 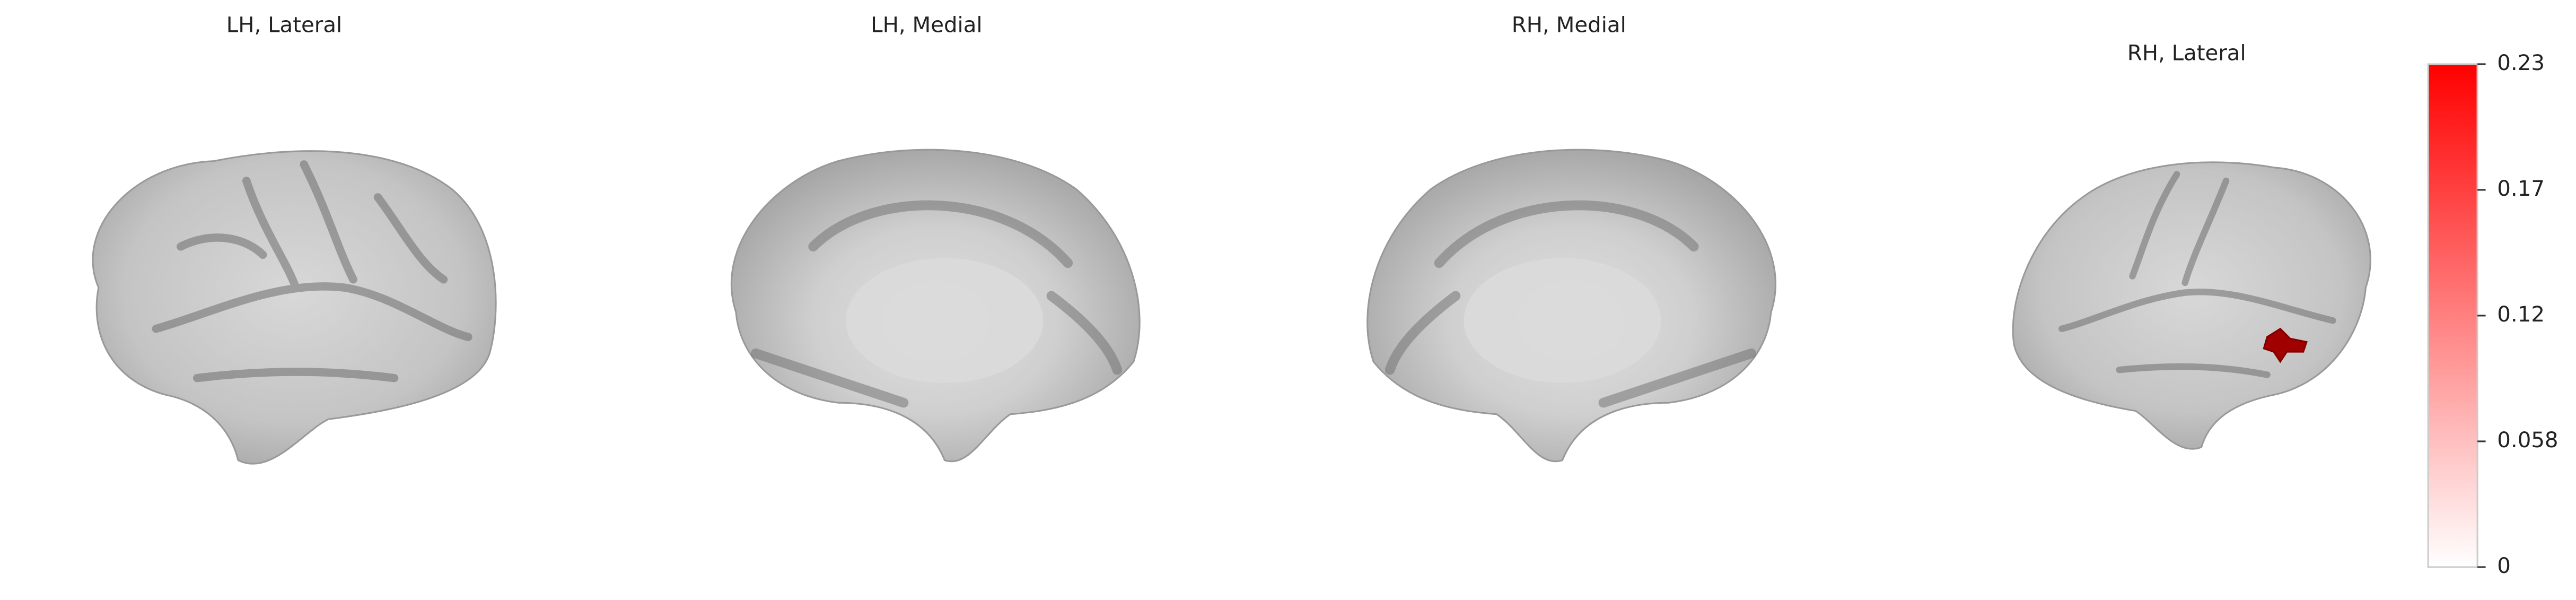 What do you see at coordinates (294, 308) in the screenshot?
I see `brain-lh-lateral` at bounding box center [294, 308].